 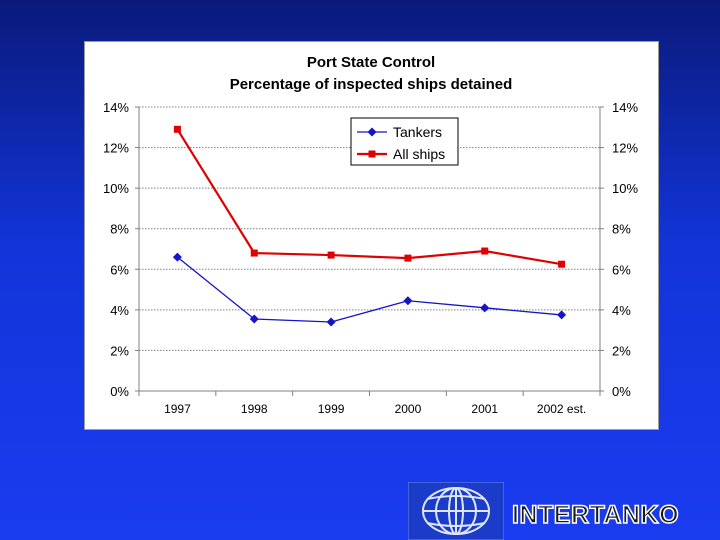 What do you see at coordinates (371, 84) in the screenshot?
I see `chart-subtitle: Percentage of inspected ships detained` at bounding box center [371, 84].